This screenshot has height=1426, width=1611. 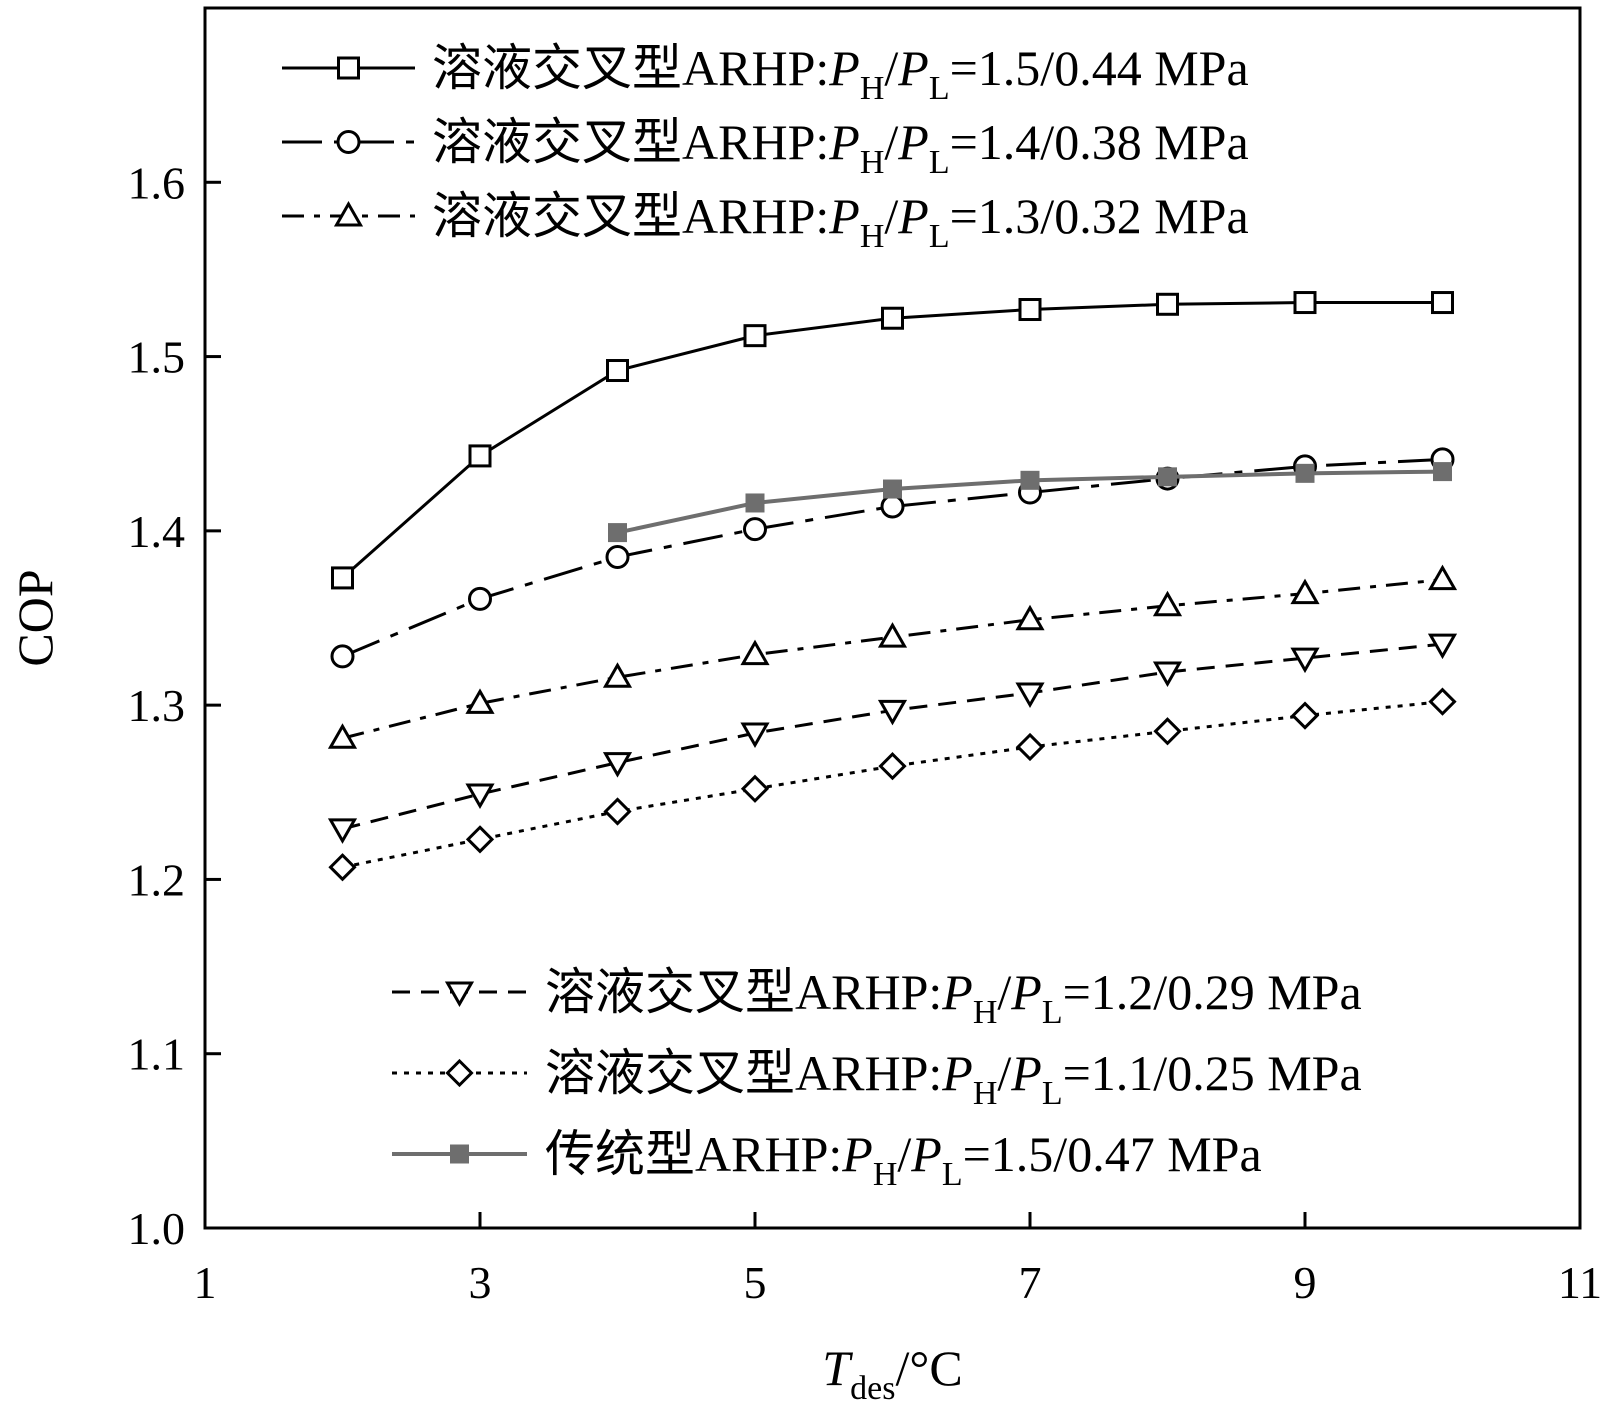 I want to click on series-1-line, so click(x=892, y=440).